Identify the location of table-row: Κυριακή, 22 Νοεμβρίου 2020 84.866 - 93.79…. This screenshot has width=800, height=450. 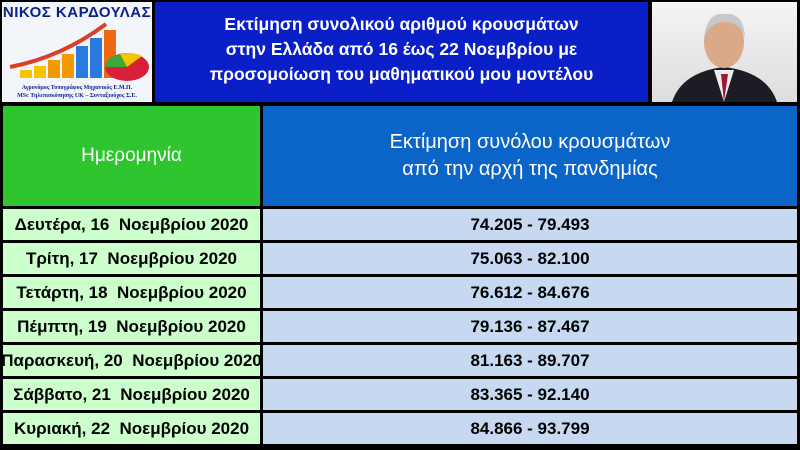
(400, 428).